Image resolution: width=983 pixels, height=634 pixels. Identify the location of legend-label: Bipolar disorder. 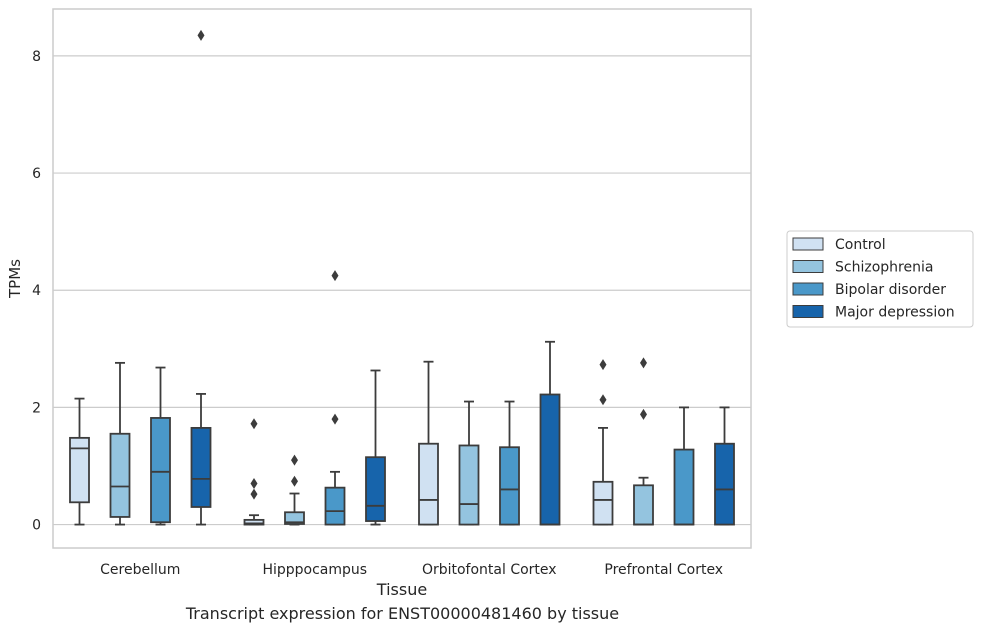
(890, 290).